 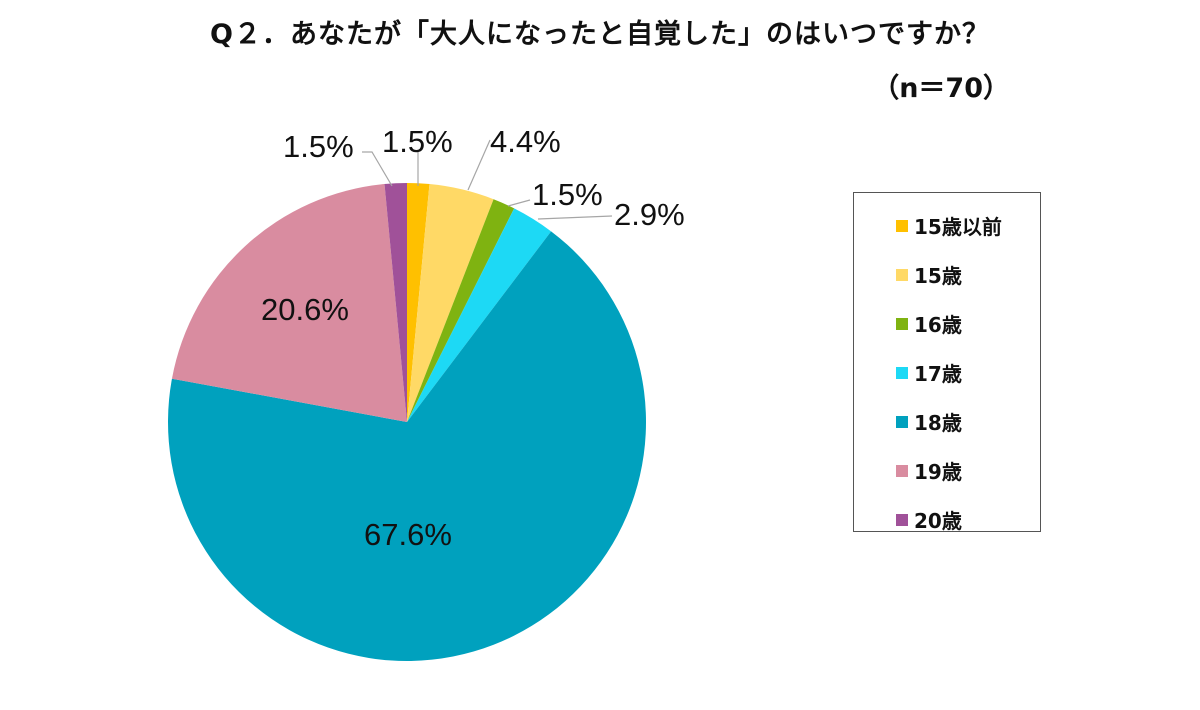 What do you see at coordinates (938, 374) in the screenshot?
I see `legend-label: 17歳` at bounding box center [938, 374].